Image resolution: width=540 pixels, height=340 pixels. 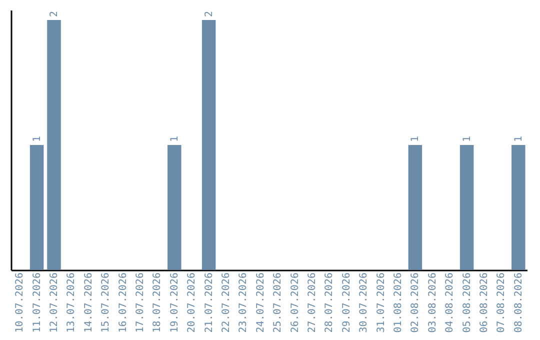 What do you see at coordinates (106, 302) in the screenshot?
I see `x-tick-label: 15.07.2026` at bounding box center [106, 302].